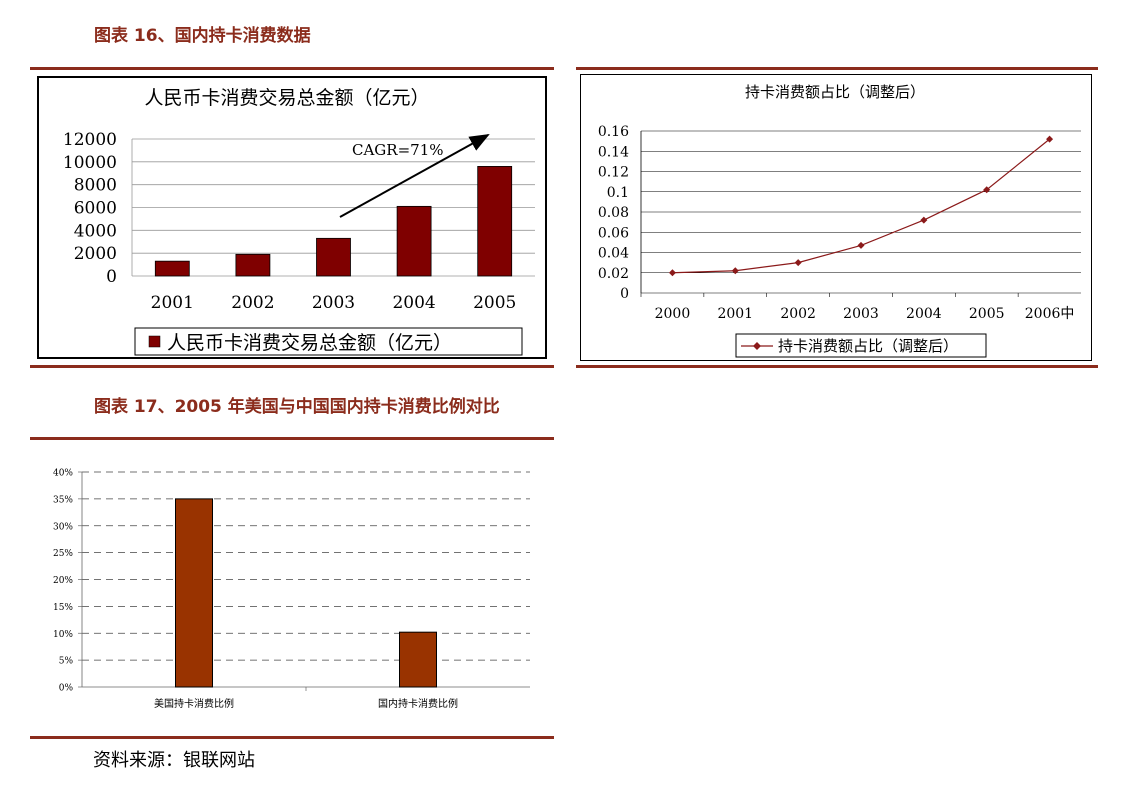  I want to click on source-note: 资料来源：银联网站, so click(174, 760).